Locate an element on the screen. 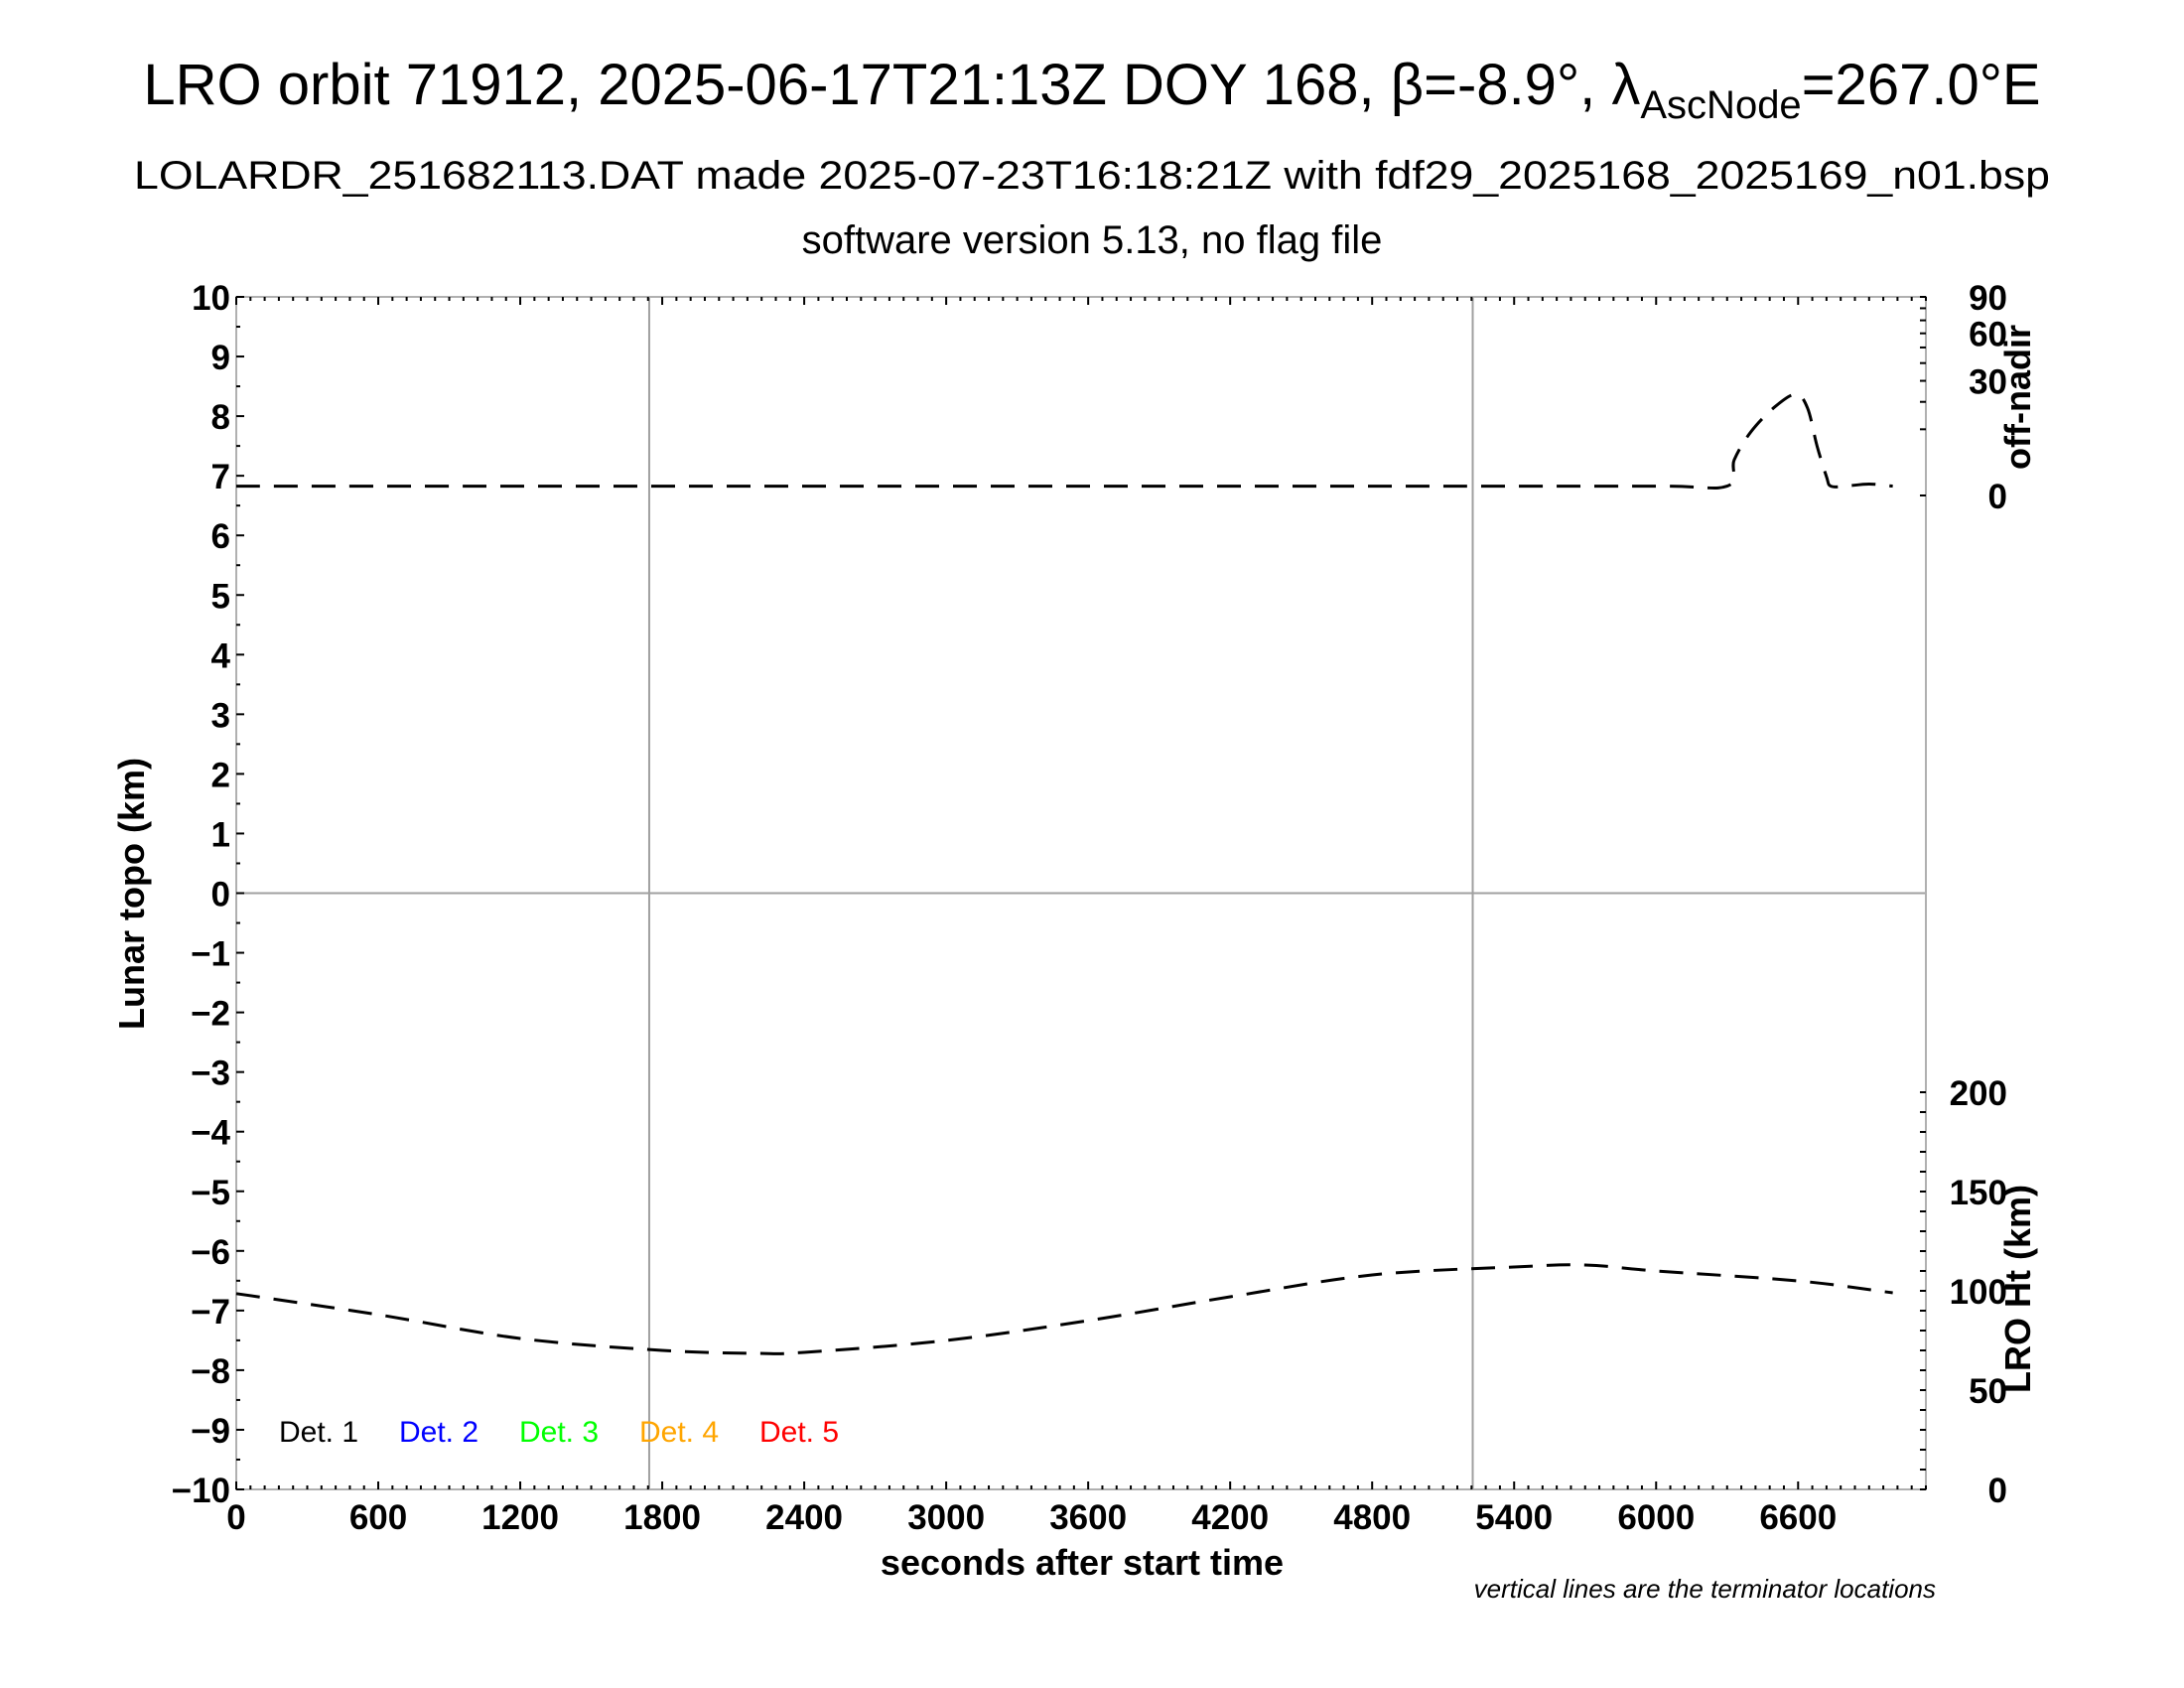 This screenshot has width=2184, height=1688. y-tick-label-left: −1 is located at coordinates (210, 954).